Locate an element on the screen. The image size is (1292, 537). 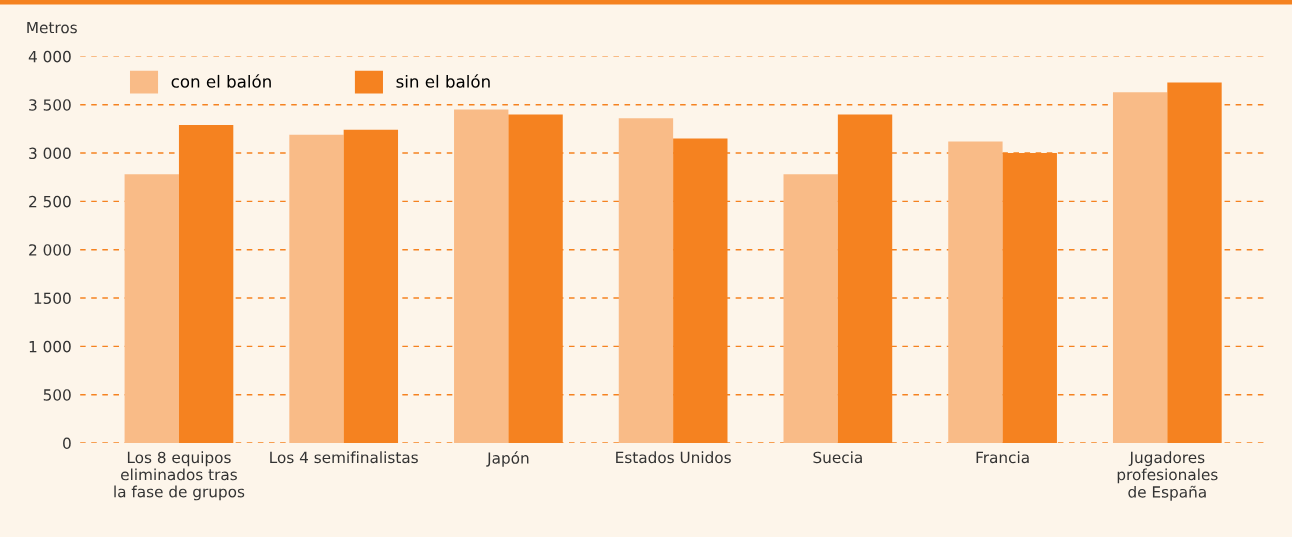
legend-label: con el balón is located at coordinates (221, 81).